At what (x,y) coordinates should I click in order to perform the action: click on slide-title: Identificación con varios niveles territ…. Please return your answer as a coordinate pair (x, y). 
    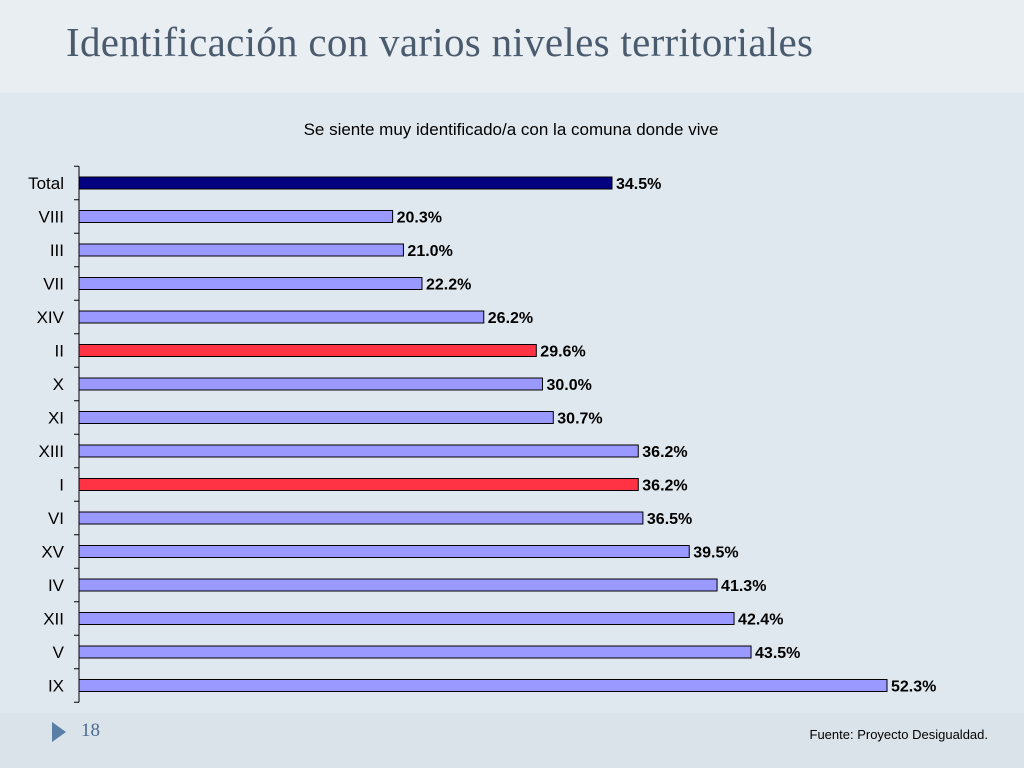
    Looking at the image, I should click on (440, 42).